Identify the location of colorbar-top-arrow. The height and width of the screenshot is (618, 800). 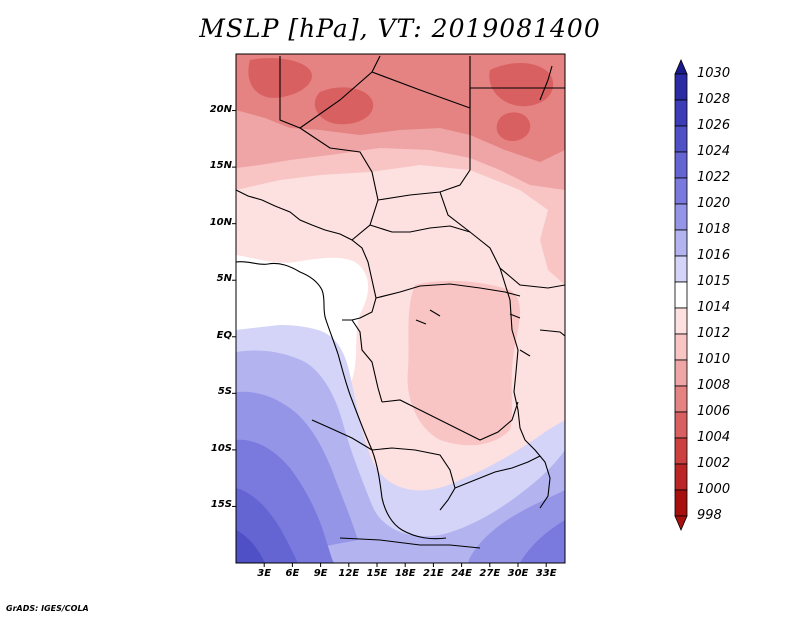
(681, 66).